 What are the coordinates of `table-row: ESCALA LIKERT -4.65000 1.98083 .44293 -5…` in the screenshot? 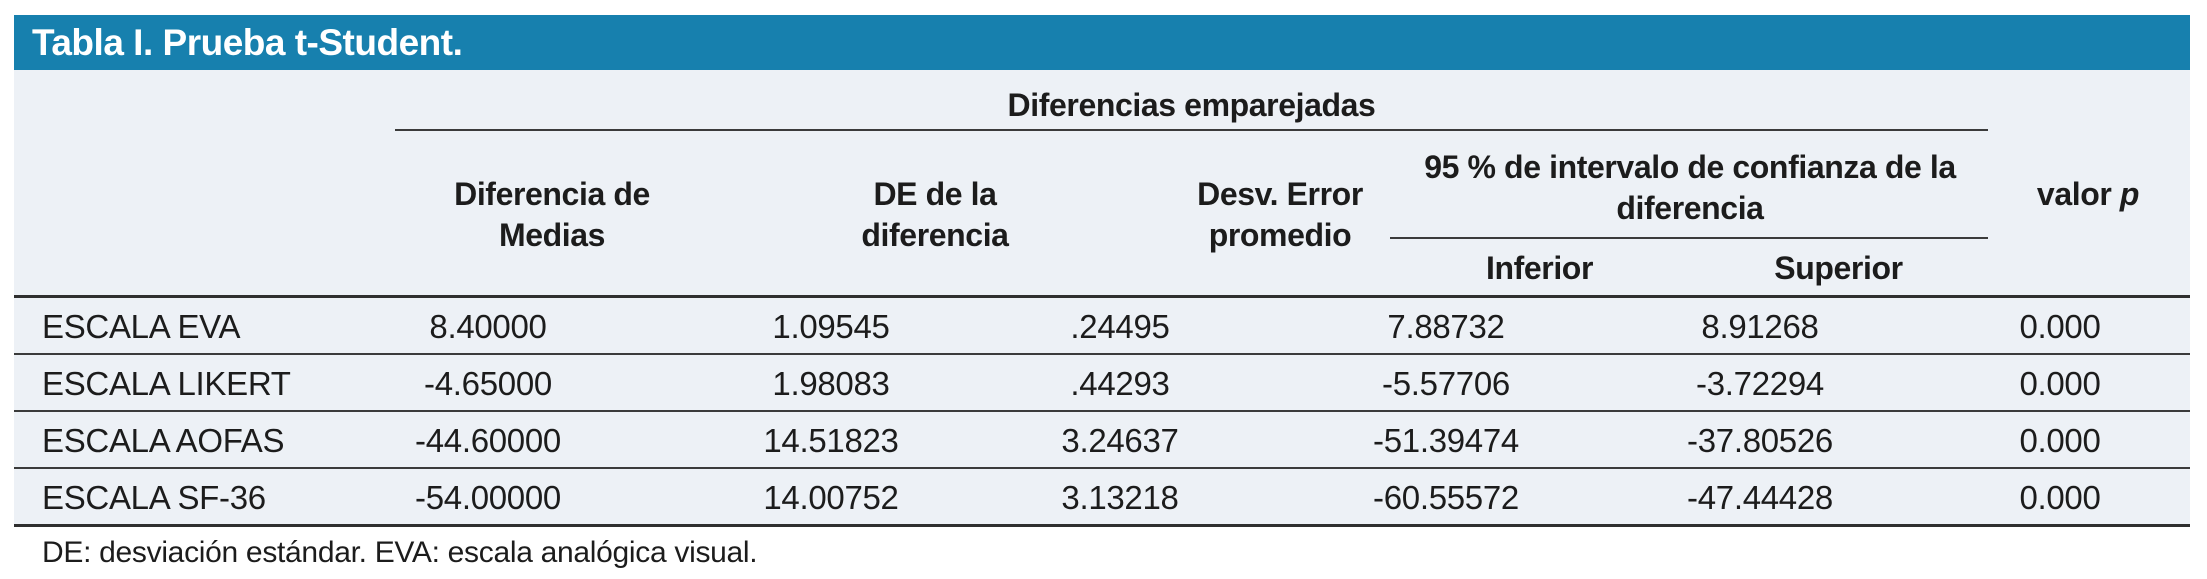 It's located at (1102, 383).